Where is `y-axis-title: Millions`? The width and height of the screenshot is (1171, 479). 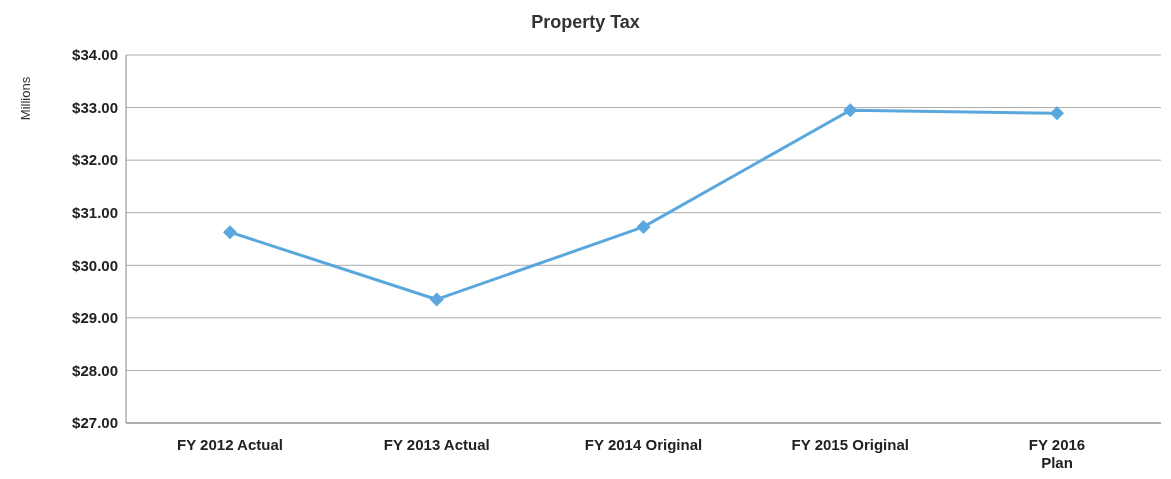 y-axis-title: Millions is located at coordinates (26, 98).